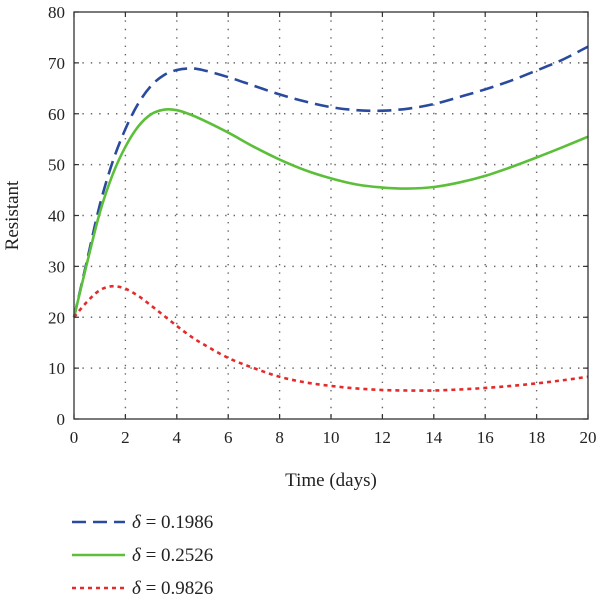 The width and height of the screenshot is (600, 613). I want to click on x-tick-label: 4, so click(177, 437).